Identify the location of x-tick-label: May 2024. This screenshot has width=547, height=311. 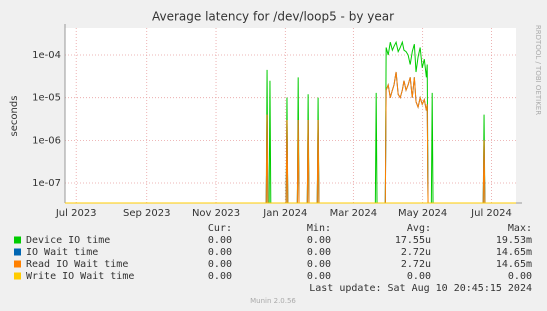
(422, 213).